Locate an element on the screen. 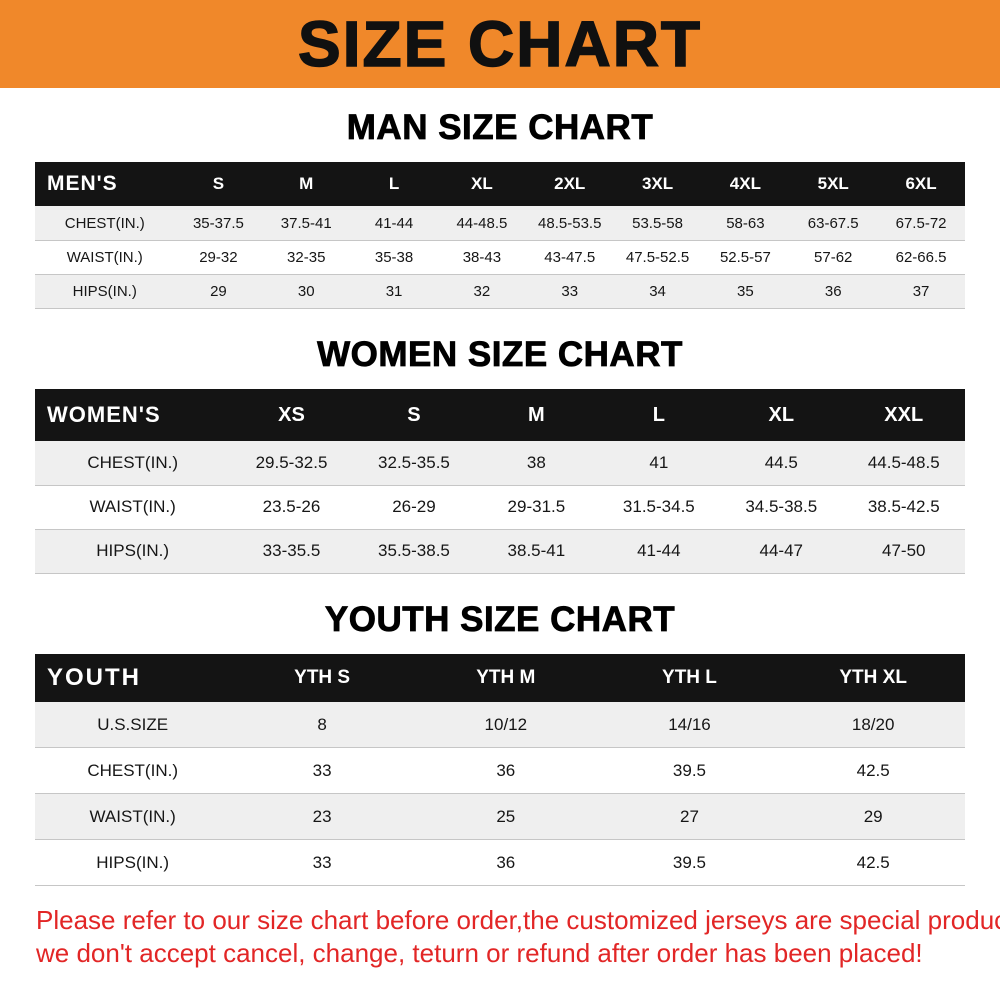  table-cell: 38.5-42.5 is located at coordinates (903, 506).